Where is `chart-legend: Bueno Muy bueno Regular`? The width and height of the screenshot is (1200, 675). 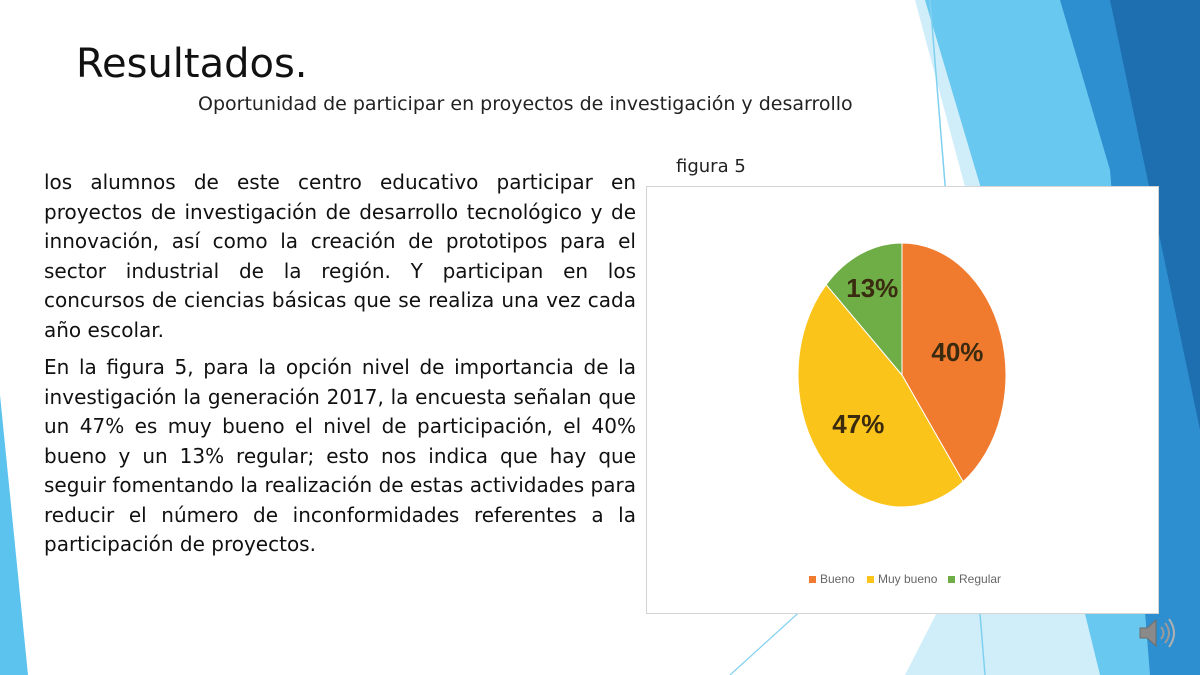
chart-legend: Bueno Muy bueno Regular is located at coordinates (600, 585).